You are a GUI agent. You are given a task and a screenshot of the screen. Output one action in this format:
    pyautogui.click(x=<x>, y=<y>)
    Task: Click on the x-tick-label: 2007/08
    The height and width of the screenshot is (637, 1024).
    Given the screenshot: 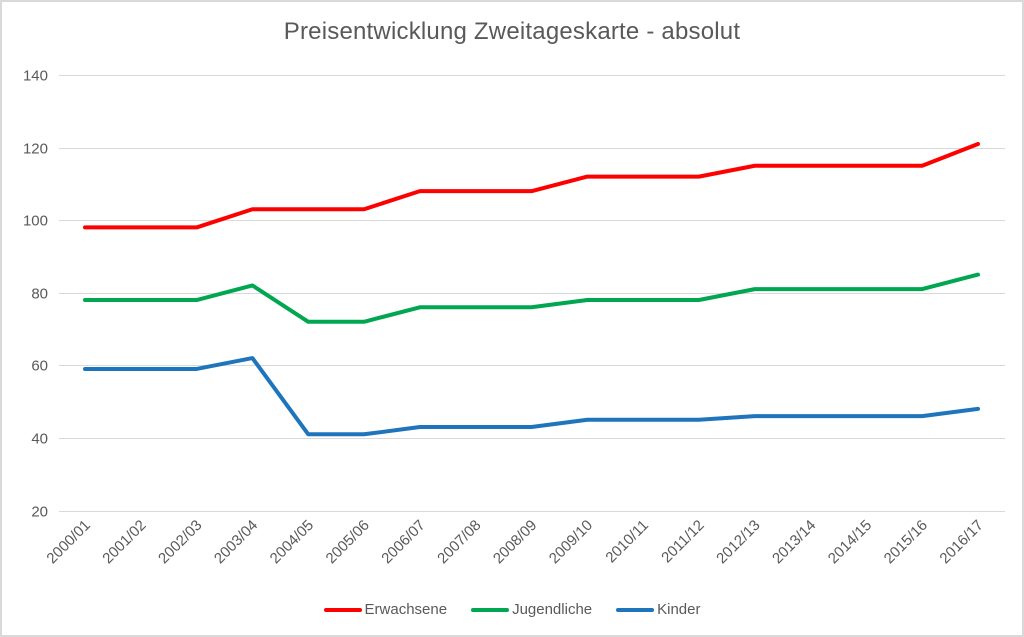 What is the action you would take?
    pyautogui.click(x=459, y=542)
    